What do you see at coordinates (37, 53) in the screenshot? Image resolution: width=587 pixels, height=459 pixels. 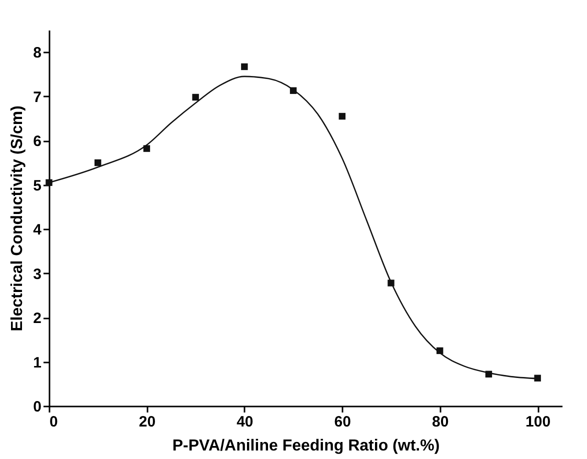 I see `y-tick-label: 8` at bounding box center [37, 53].